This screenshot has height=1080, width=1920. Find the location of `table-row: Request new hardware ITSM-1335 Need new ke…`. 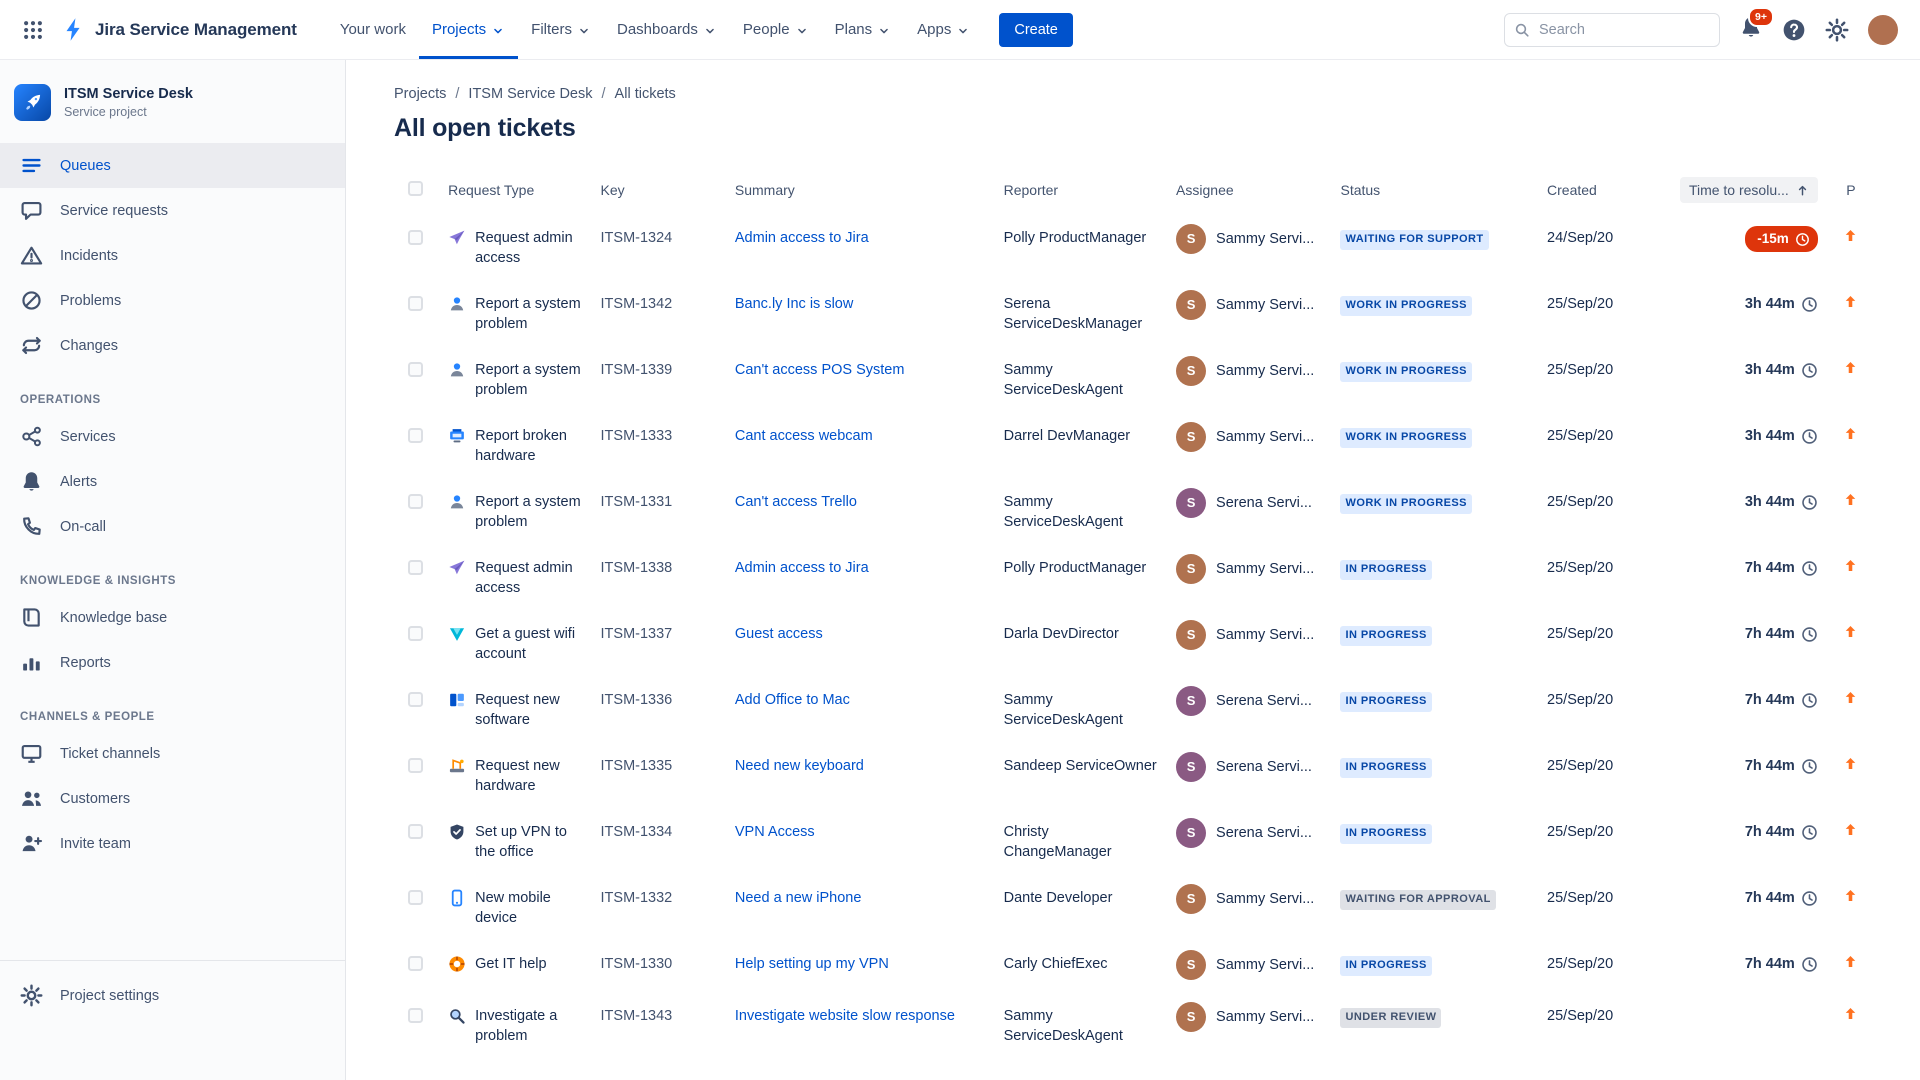

table-row: Request new hardware ITSM-1335 Need new ke… is located at coordinates (1133, 776).